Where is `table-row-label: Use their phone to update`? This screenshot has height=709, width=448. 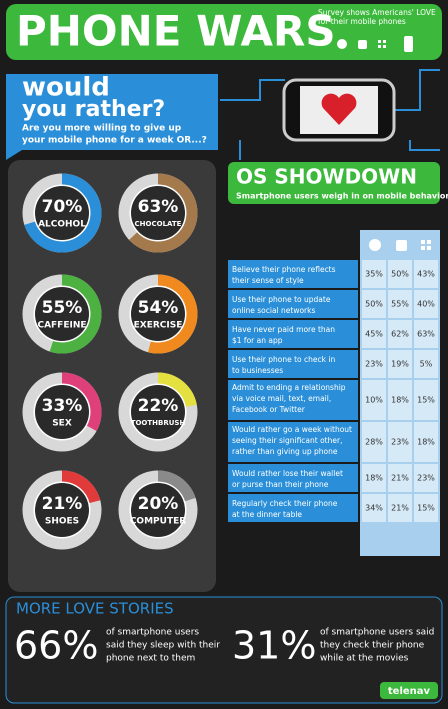
table-row-label: Use their phone to update is located at coordinates (281, 299).